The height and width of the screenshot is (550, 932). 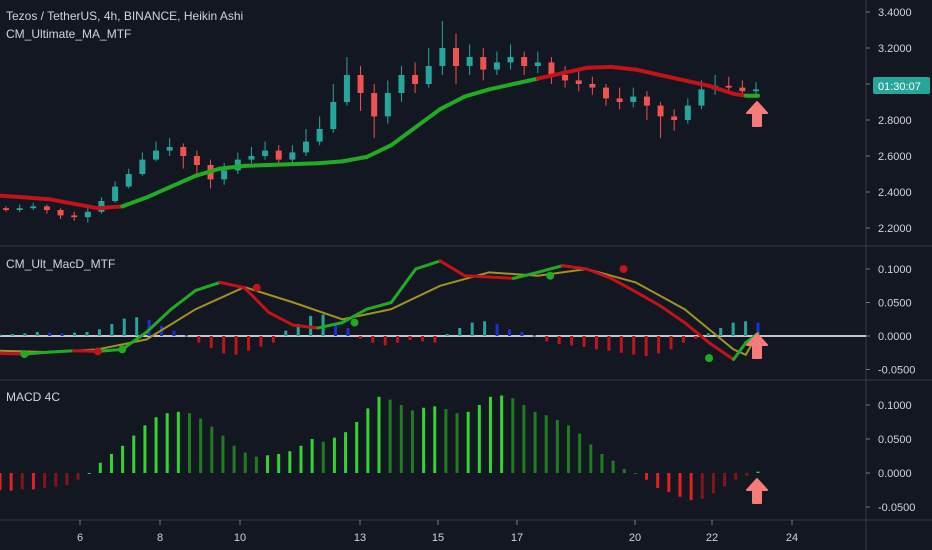 What do you see at coordinates (33, 397) in the screenshot?
I see `macd-4c-label: MACD 4C` at bounding box center [33, 397].